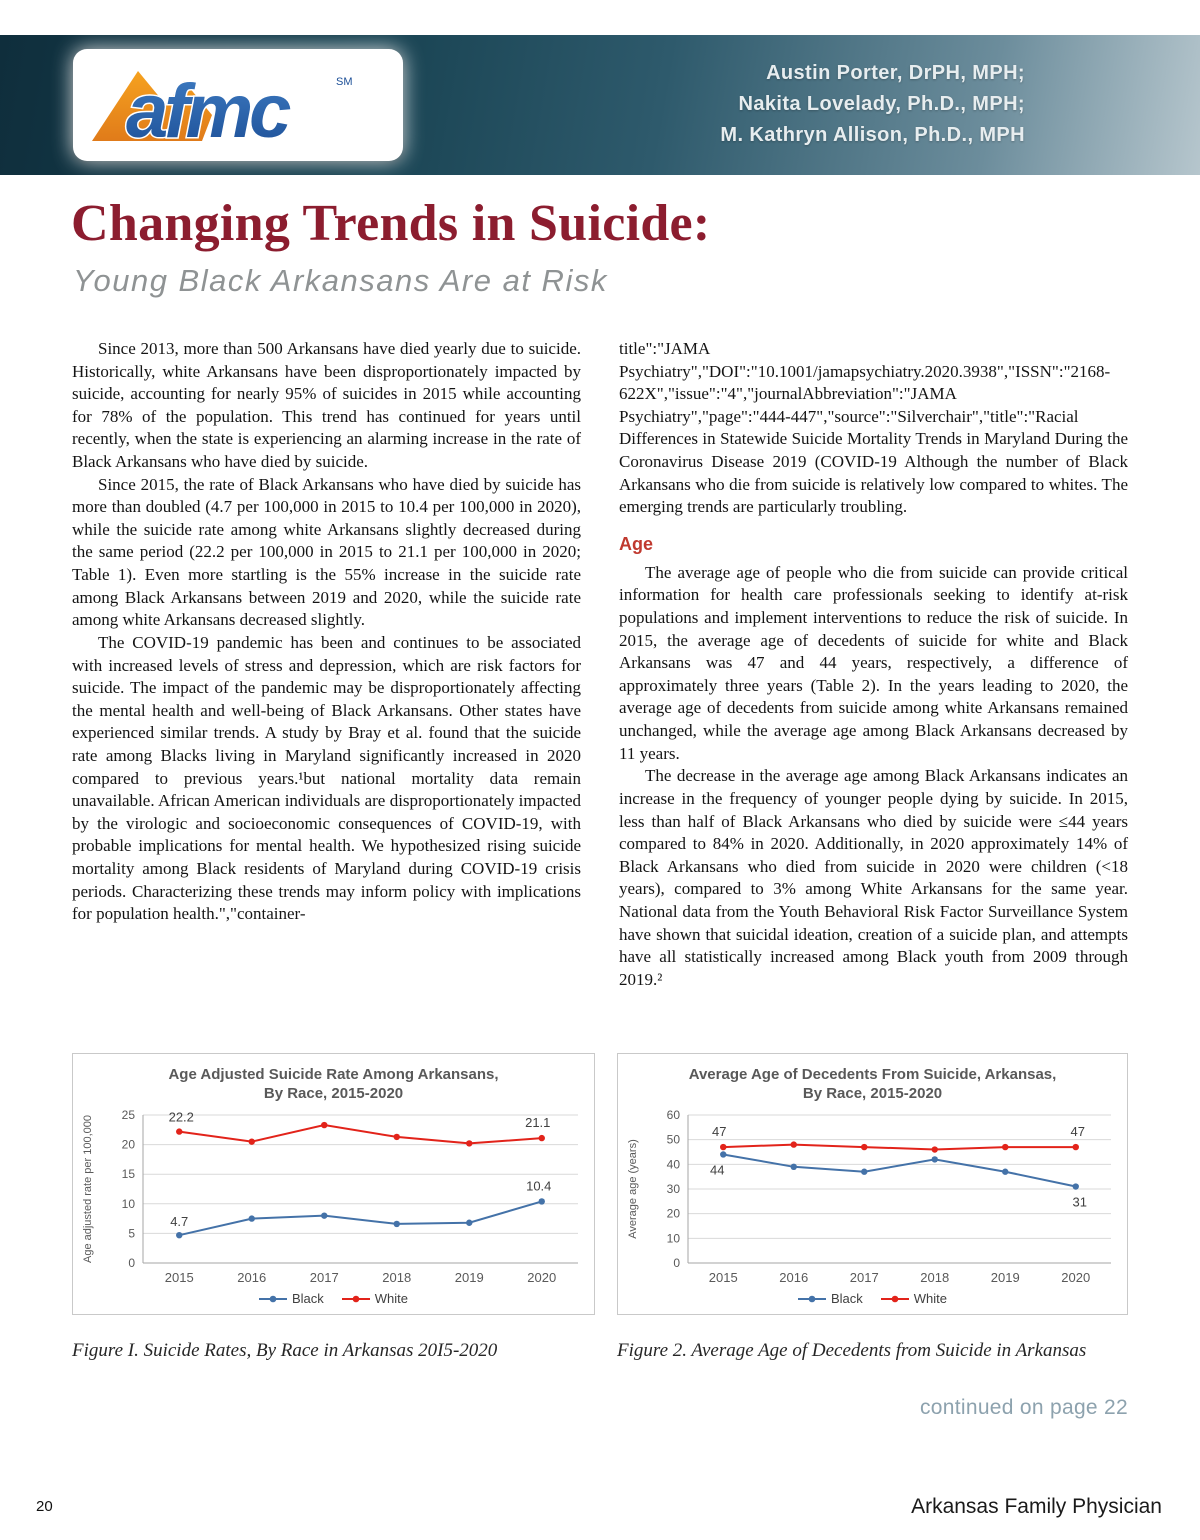 This screenshot has height=1540, width=1200. What do you see at coordinates (152, 106) in the screenshot?
I see `mountain-icon` at bounding box center [152, 106].